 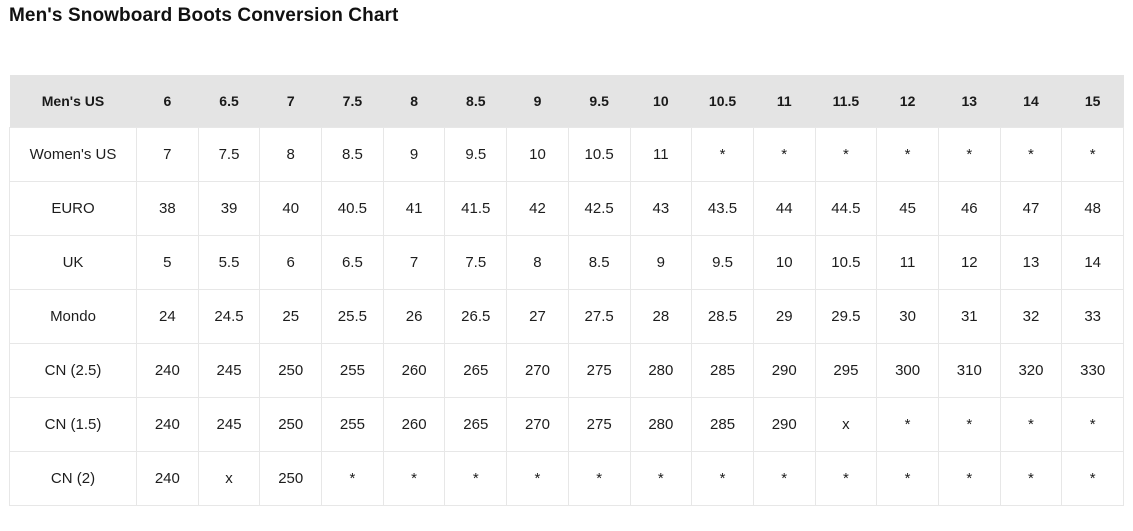 What do you see at coordinates (291, 262) in the screenshot?
I see `value-cell: 6` at bounding box center [291, 262].